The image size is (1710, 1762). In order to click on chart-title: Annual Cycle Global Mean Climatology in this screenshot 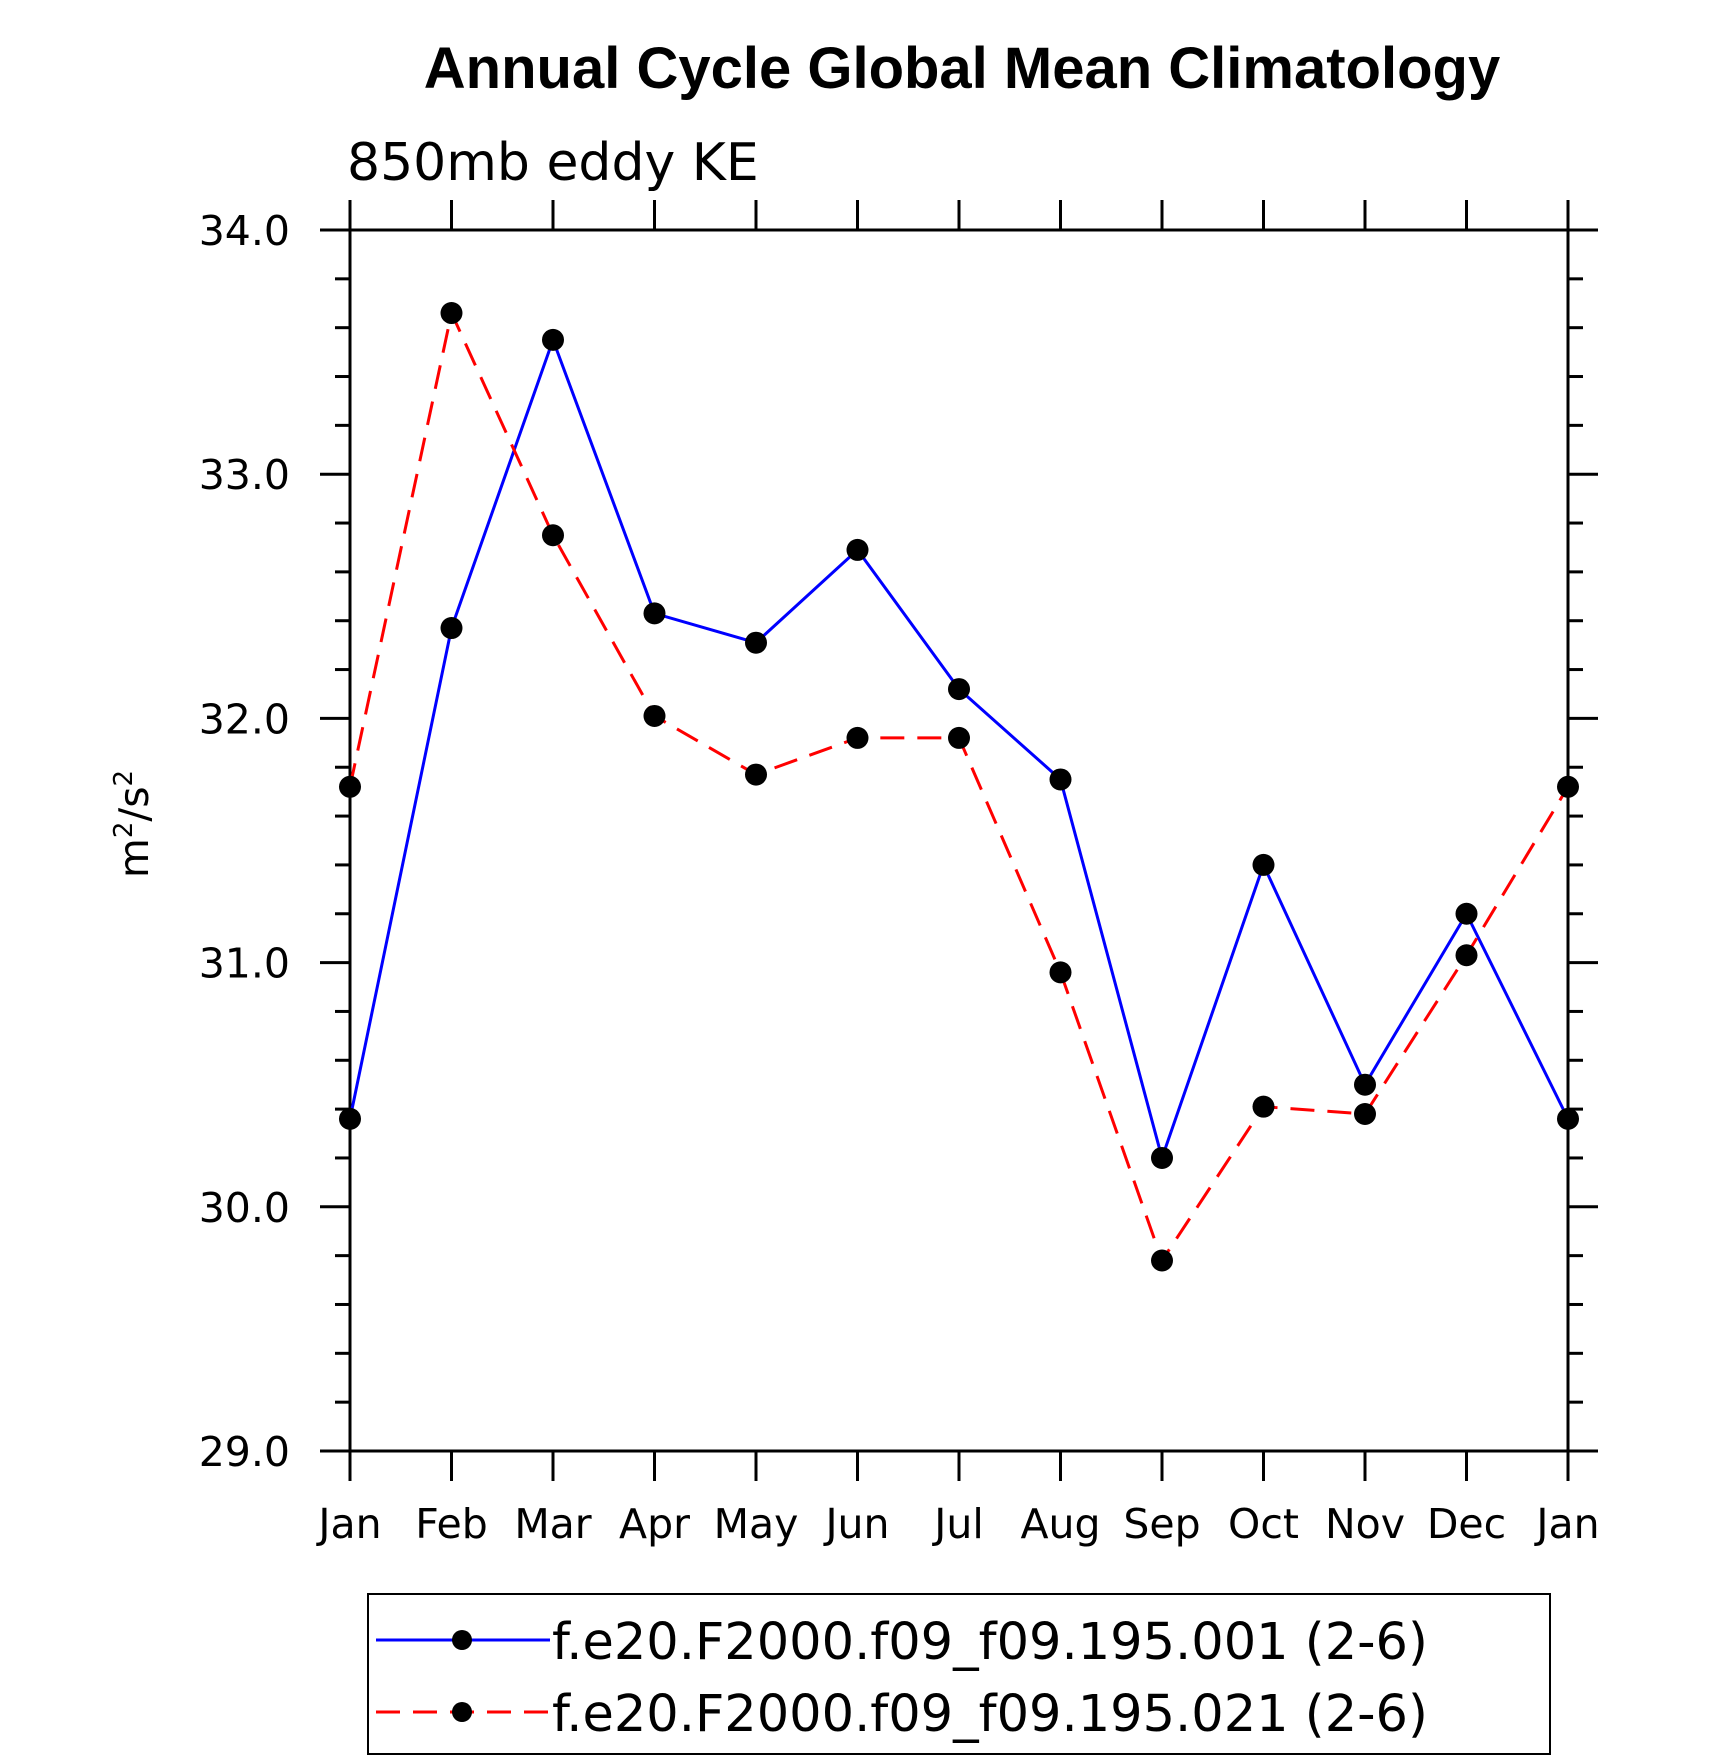, I will do `click(962, 68)`.